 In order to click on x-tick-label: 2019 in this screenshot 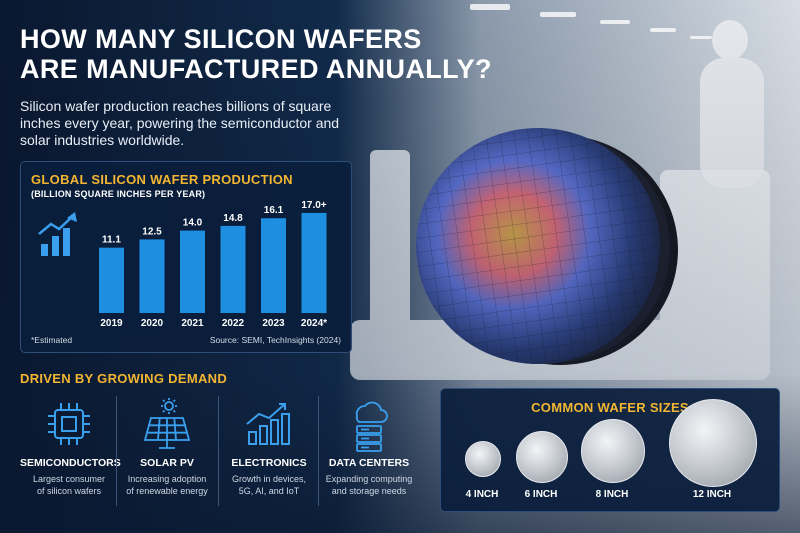, I will do `click(111, 323)`.